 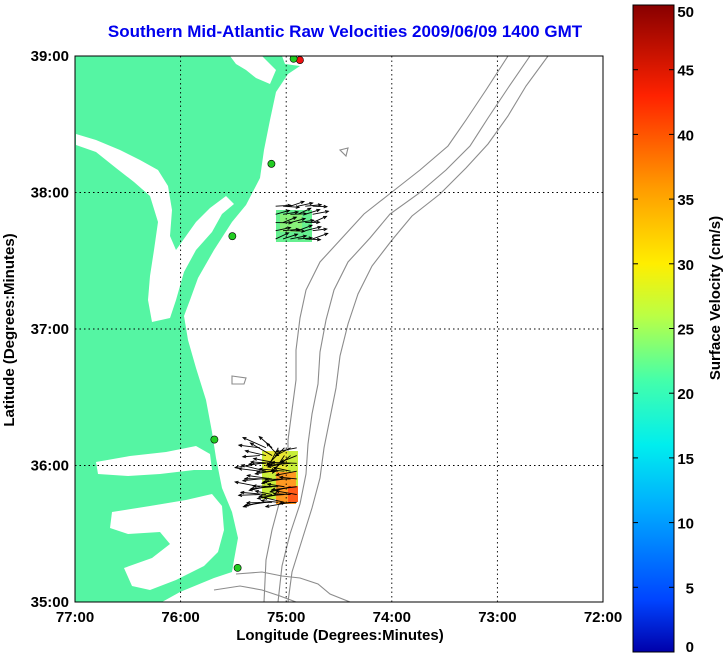 What do you see at coordinates (685, 71) in the screenshot?
I see `colorbar-tick-label: 45` at bounding box center [685, 71].